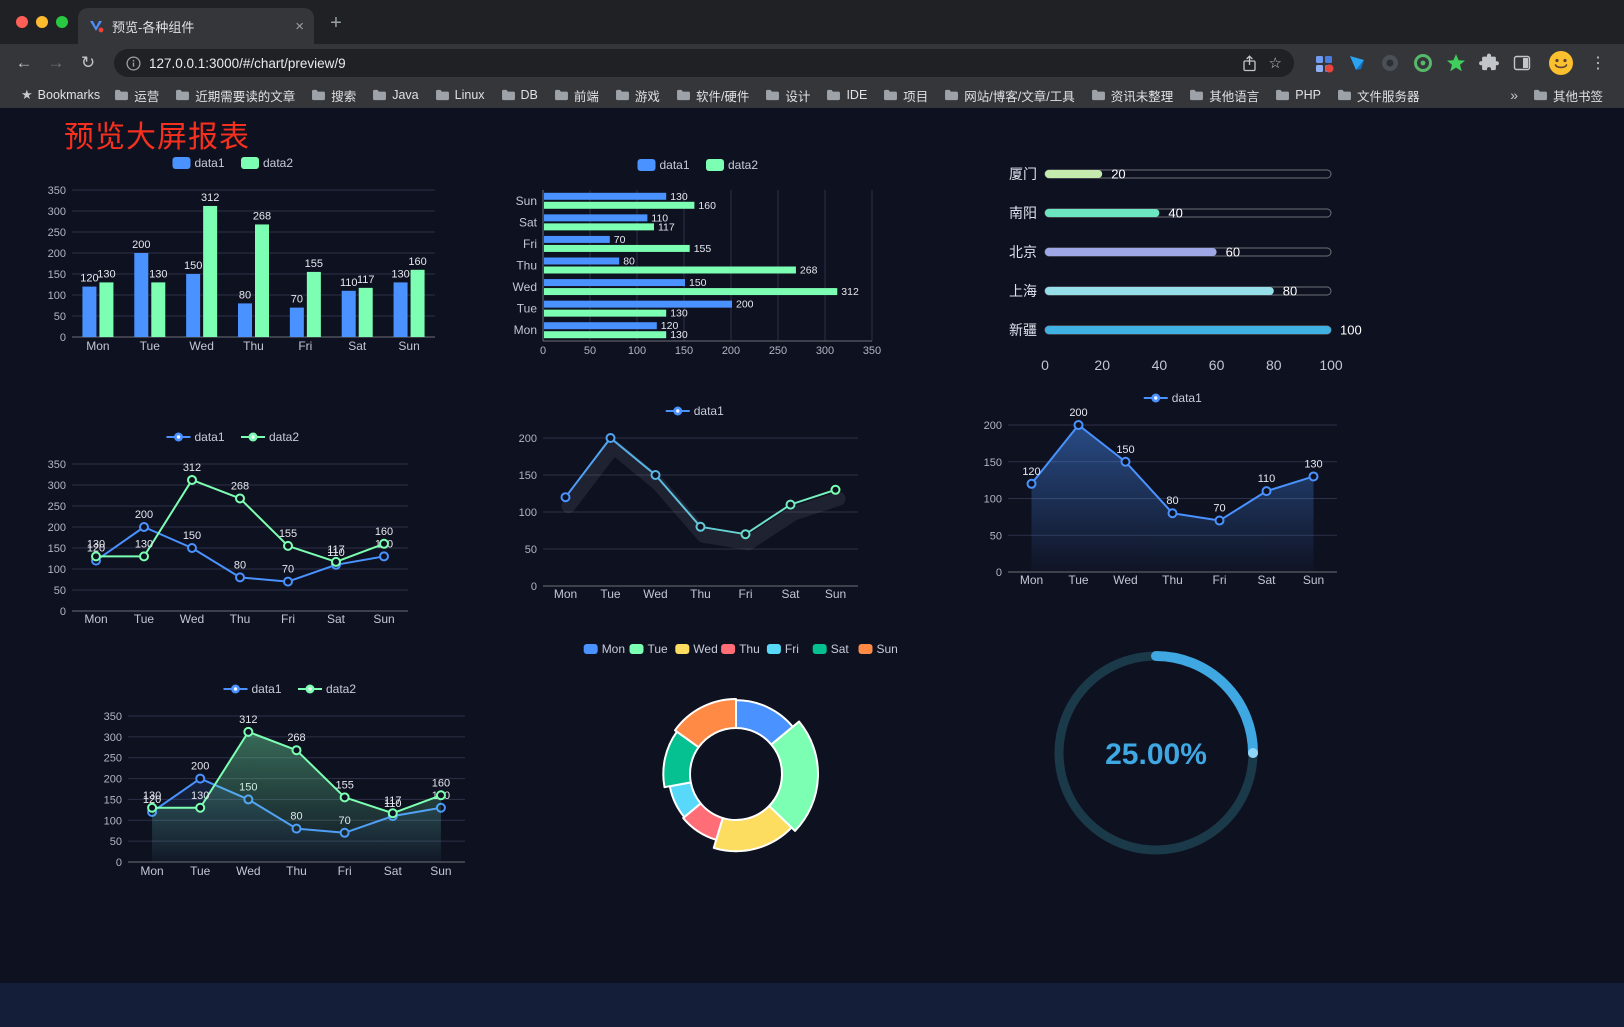  Describe the element at coordinates (22, 22) in the screenshot. I see `close-window-button` at that location.